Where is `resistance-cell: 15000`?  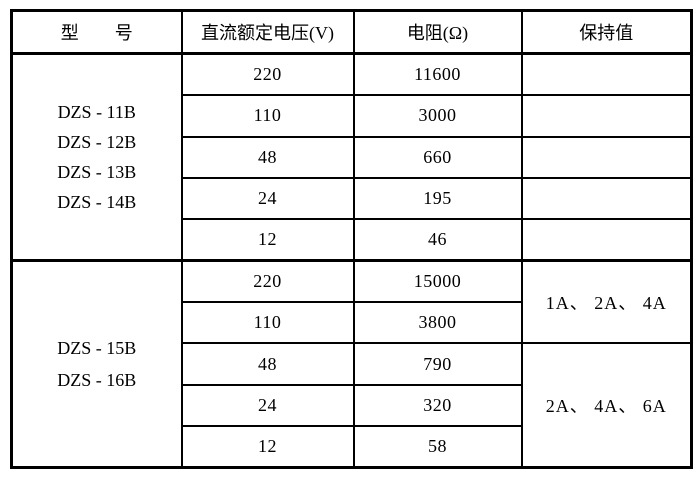 resistance-cell: 15000 is located at coordinates (437, 281).